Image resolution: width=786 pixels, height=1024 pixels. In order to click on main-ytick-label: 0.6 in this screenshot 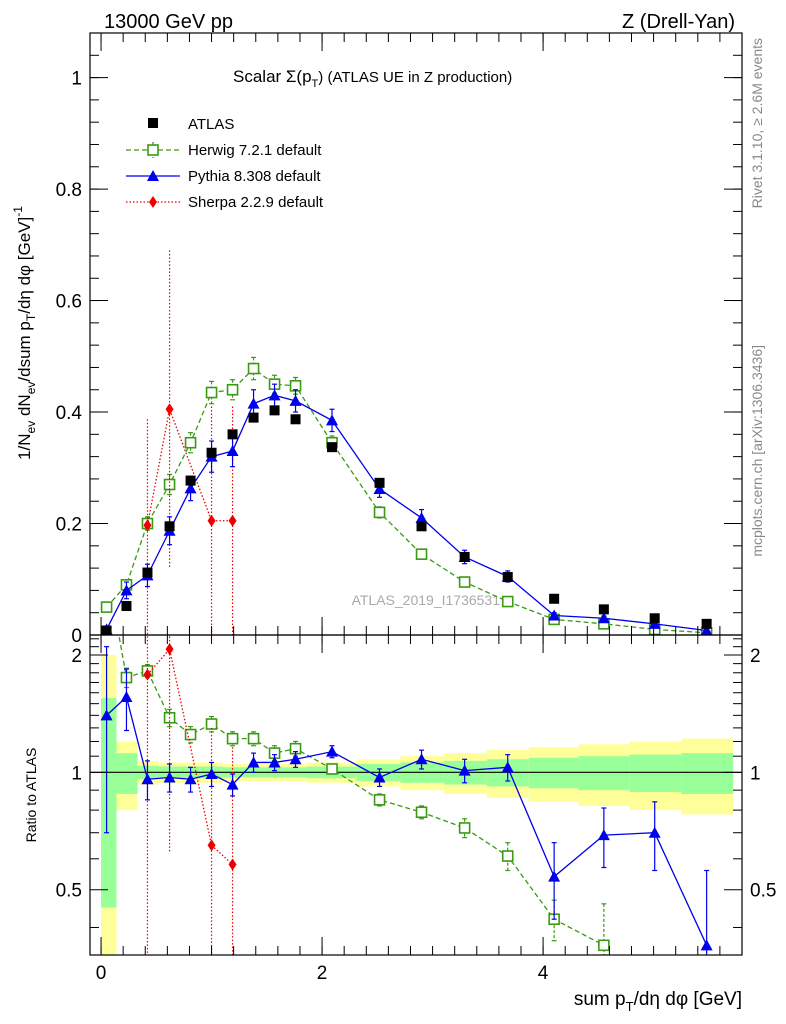, I will do `click(69, 302)`.